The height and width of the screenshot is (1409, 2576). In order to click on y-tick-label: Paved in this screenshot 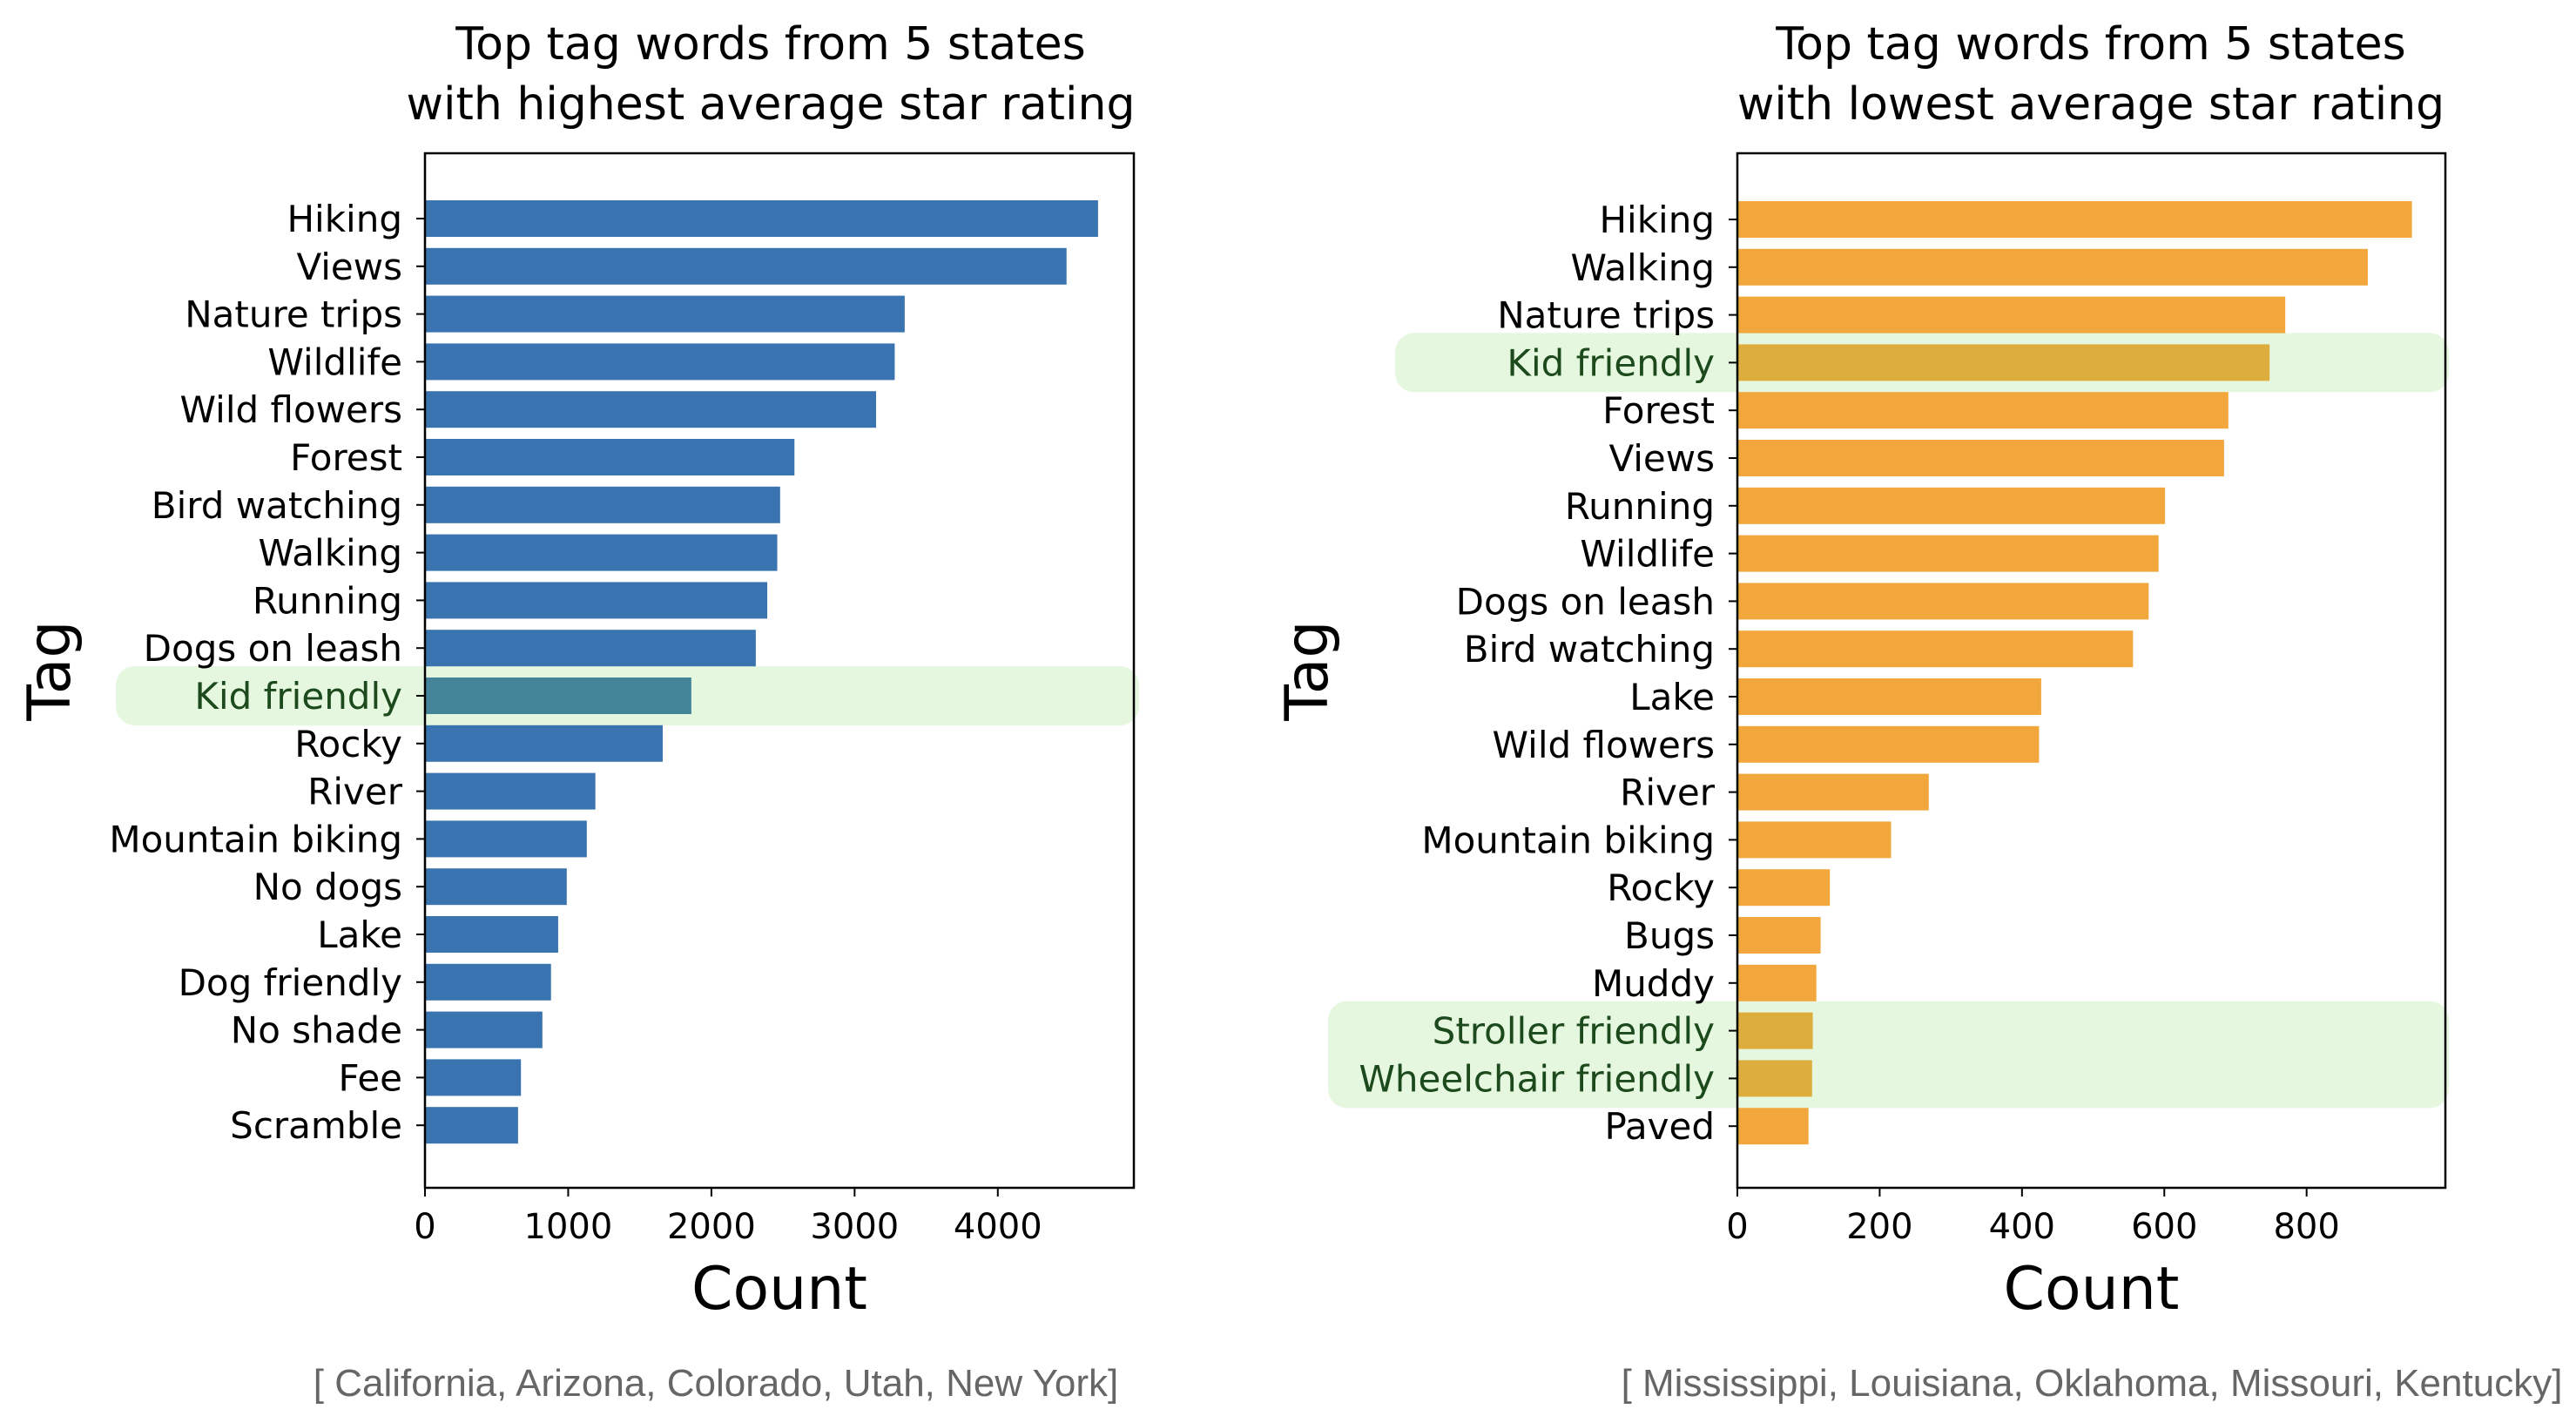, I will do `click(1659, 1126)`.